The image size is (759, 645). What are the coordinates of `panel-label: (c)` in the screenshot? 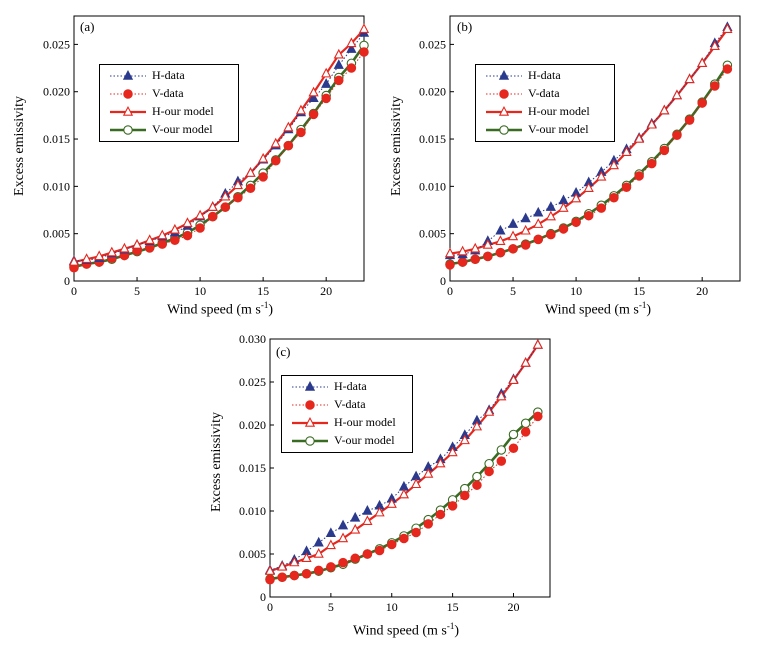 It's located at (283, 351).